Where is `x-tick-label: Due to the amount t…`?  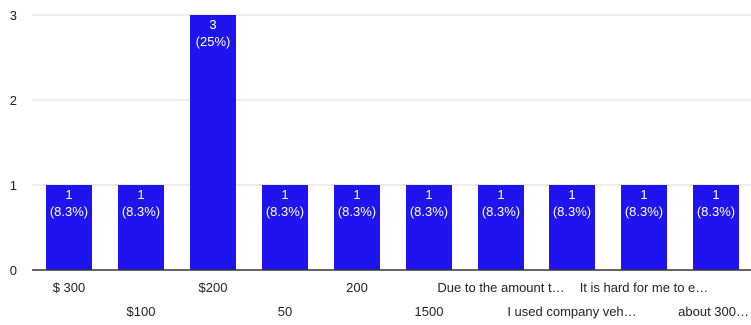
x-tick-label: Due to the amount t… is located at coordinates (500, 287).